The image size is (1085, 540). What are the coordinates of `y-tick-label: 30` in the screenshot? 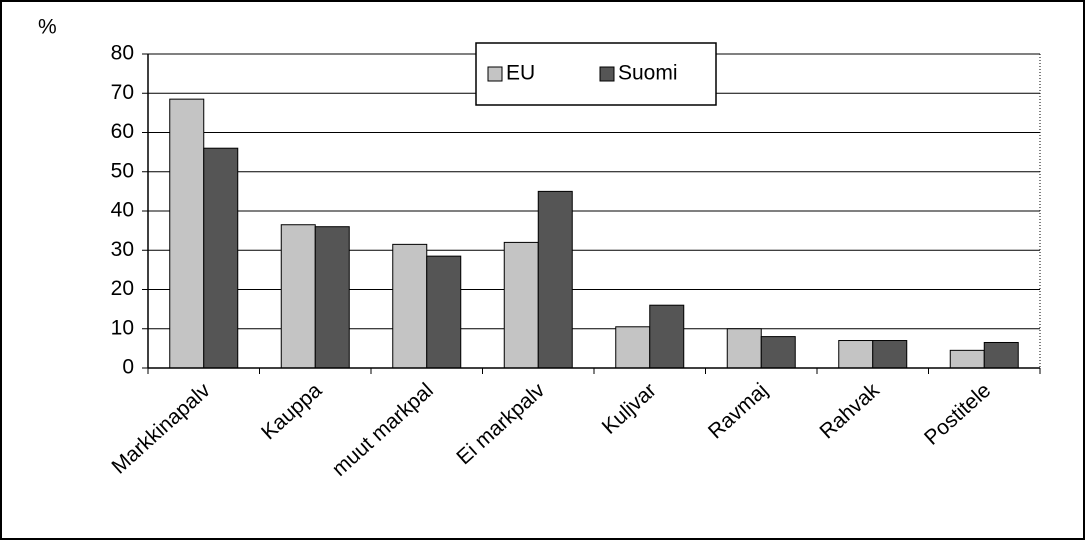 It's located at (122, 249).